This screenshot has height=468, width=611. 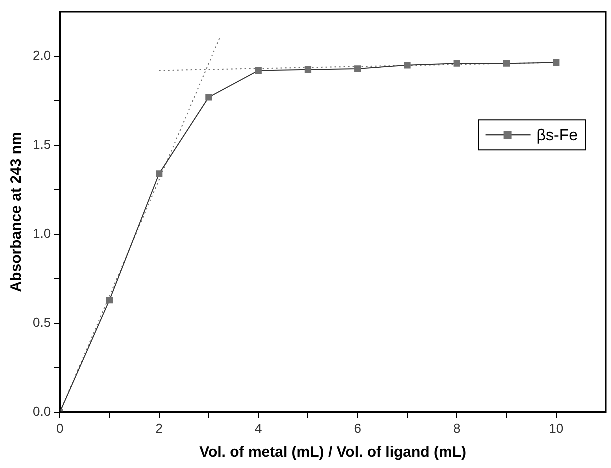 What do you see at coordinates (258, 428) in the screenshot?
I see `x-tick-label: 4` at bounding box center [258, 428].